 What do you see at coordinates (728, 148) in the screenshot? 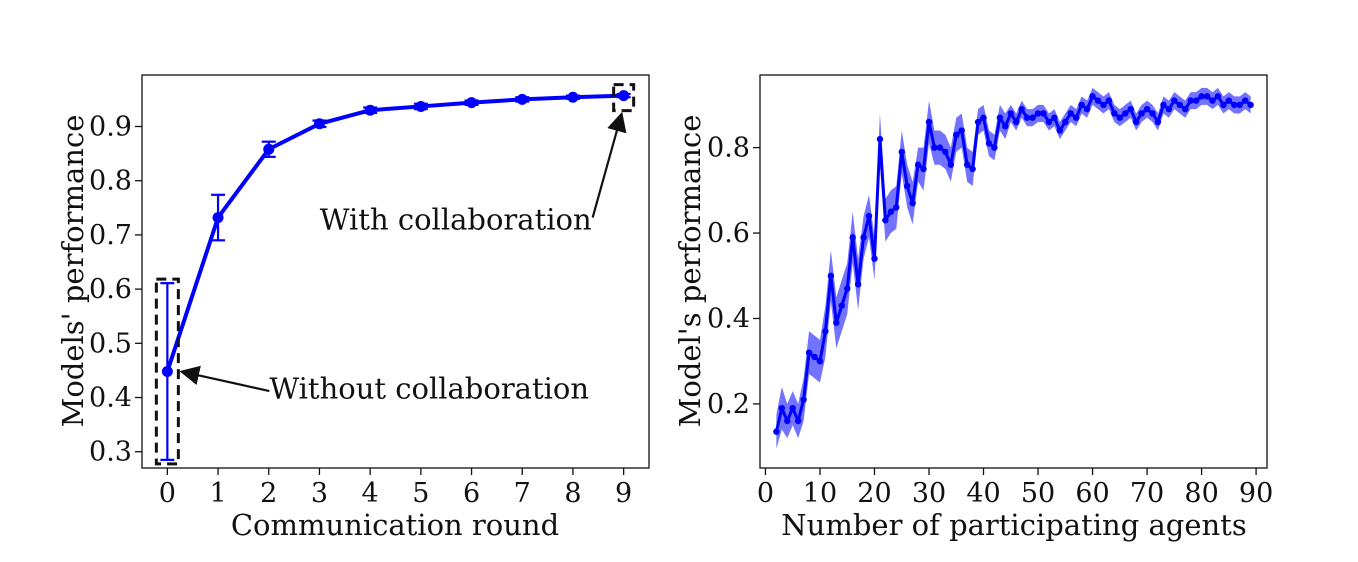
I see `right-y-tick-label: 0.8` at bounding box center [728, 148].